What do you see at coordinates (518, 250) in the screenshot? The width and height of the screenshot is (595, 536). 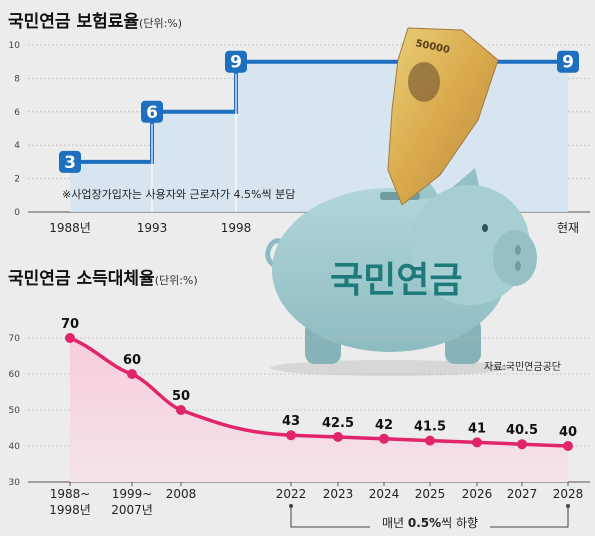 I see `pig-nostril-upper` at bounding box center [518, 250].